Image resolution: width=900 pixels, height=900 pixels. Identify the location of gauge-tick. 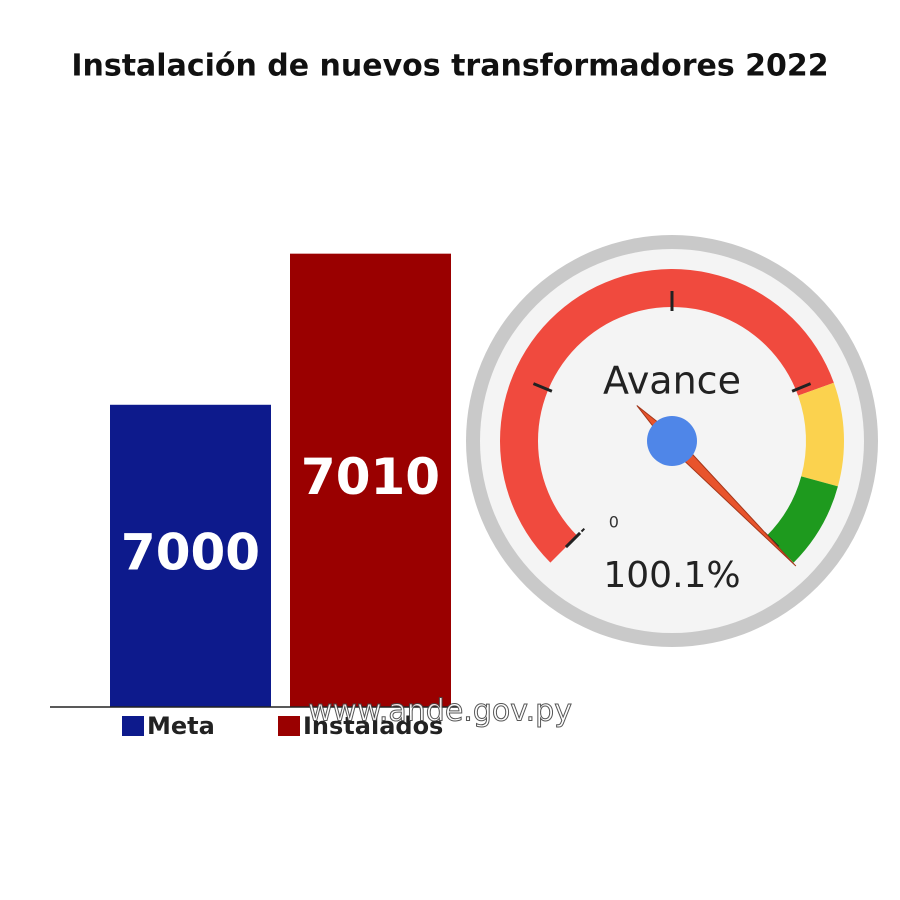
(583, 530).